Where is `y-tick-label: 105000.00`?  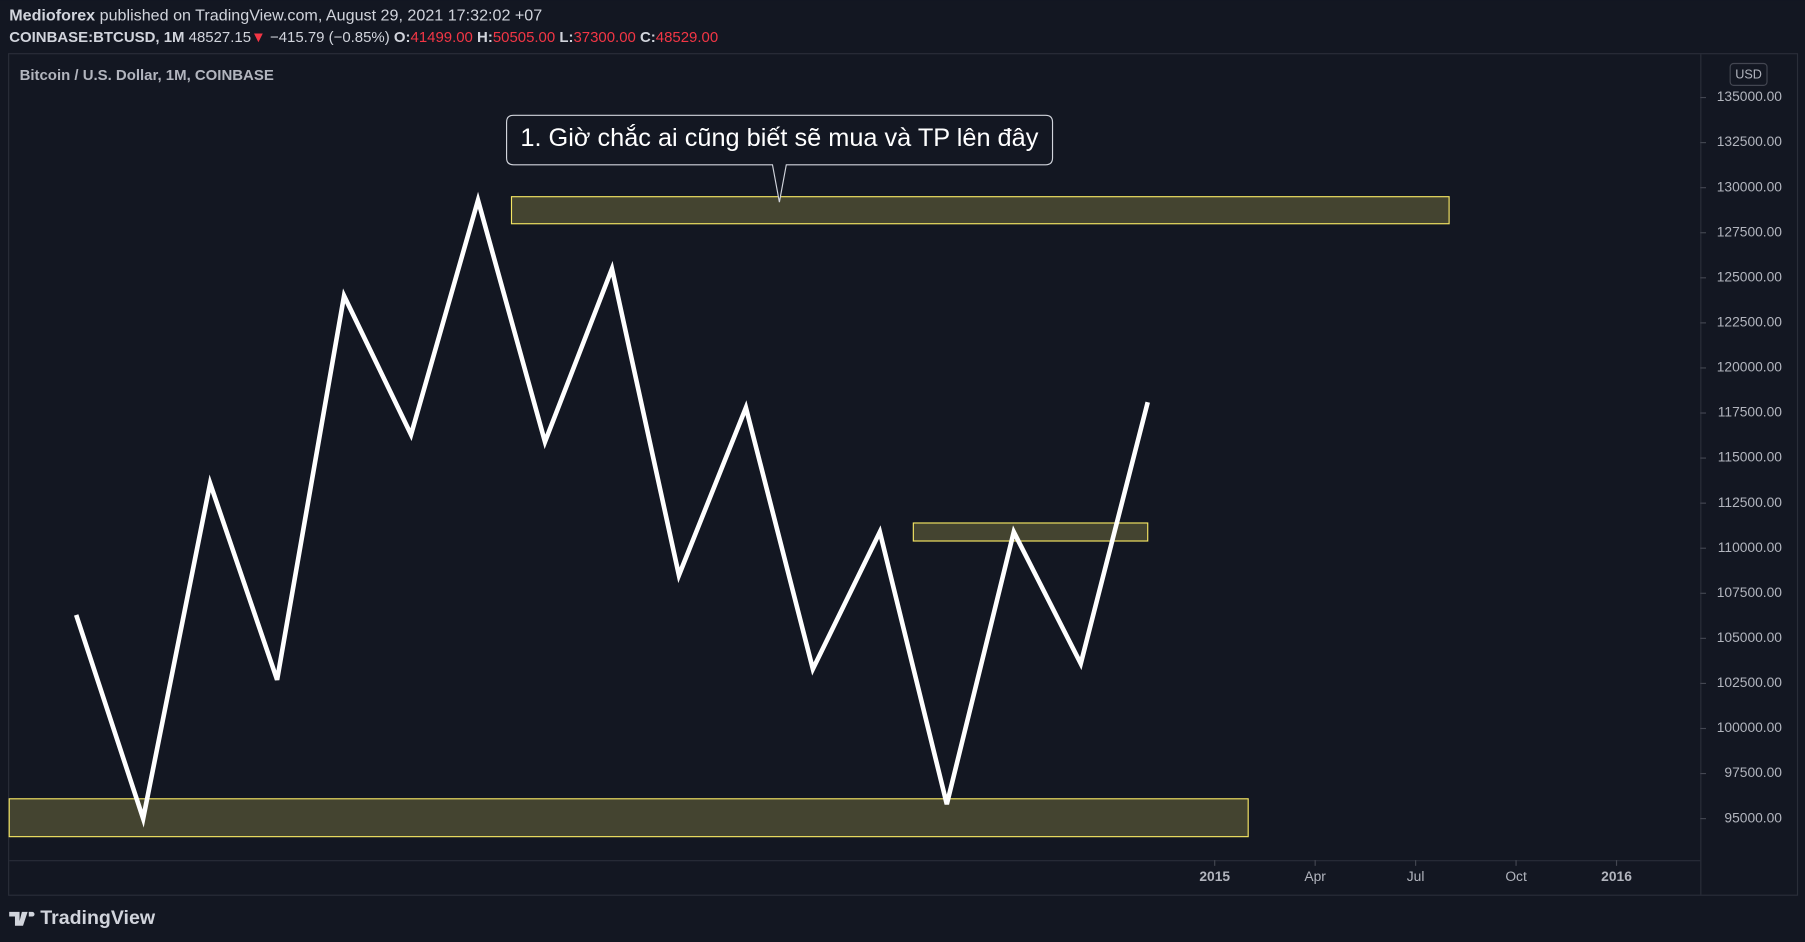 y-tick-label: 105000.00 is located at coordinates (1750, 637).